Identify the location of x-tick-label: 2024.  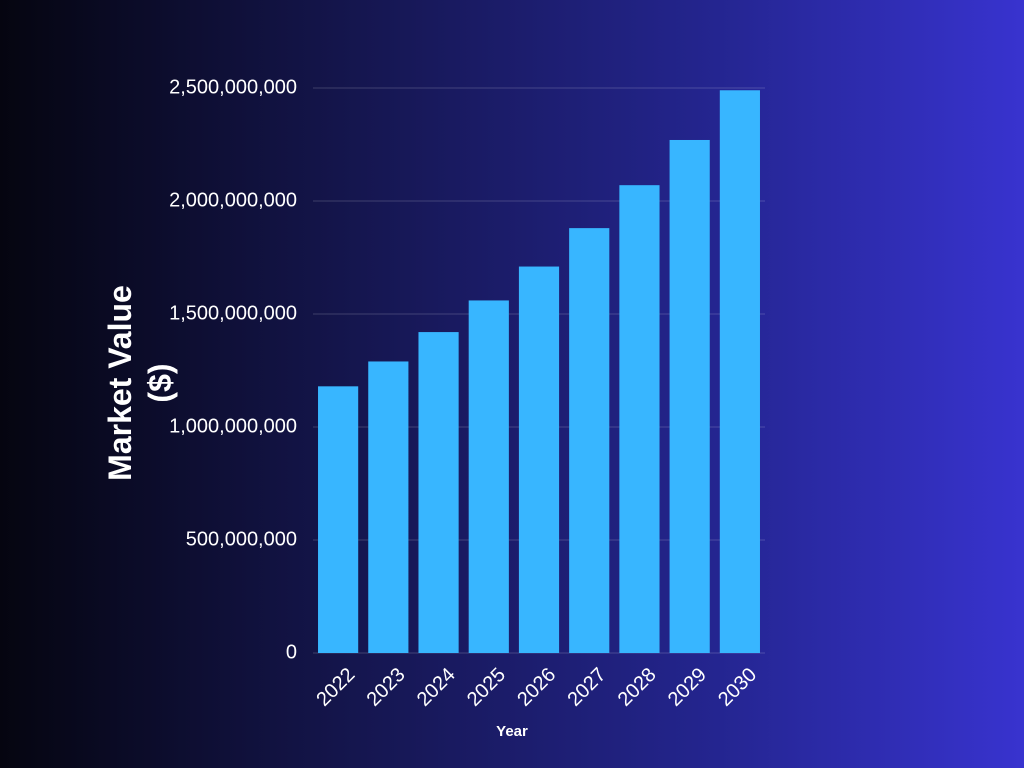
(436, 687).